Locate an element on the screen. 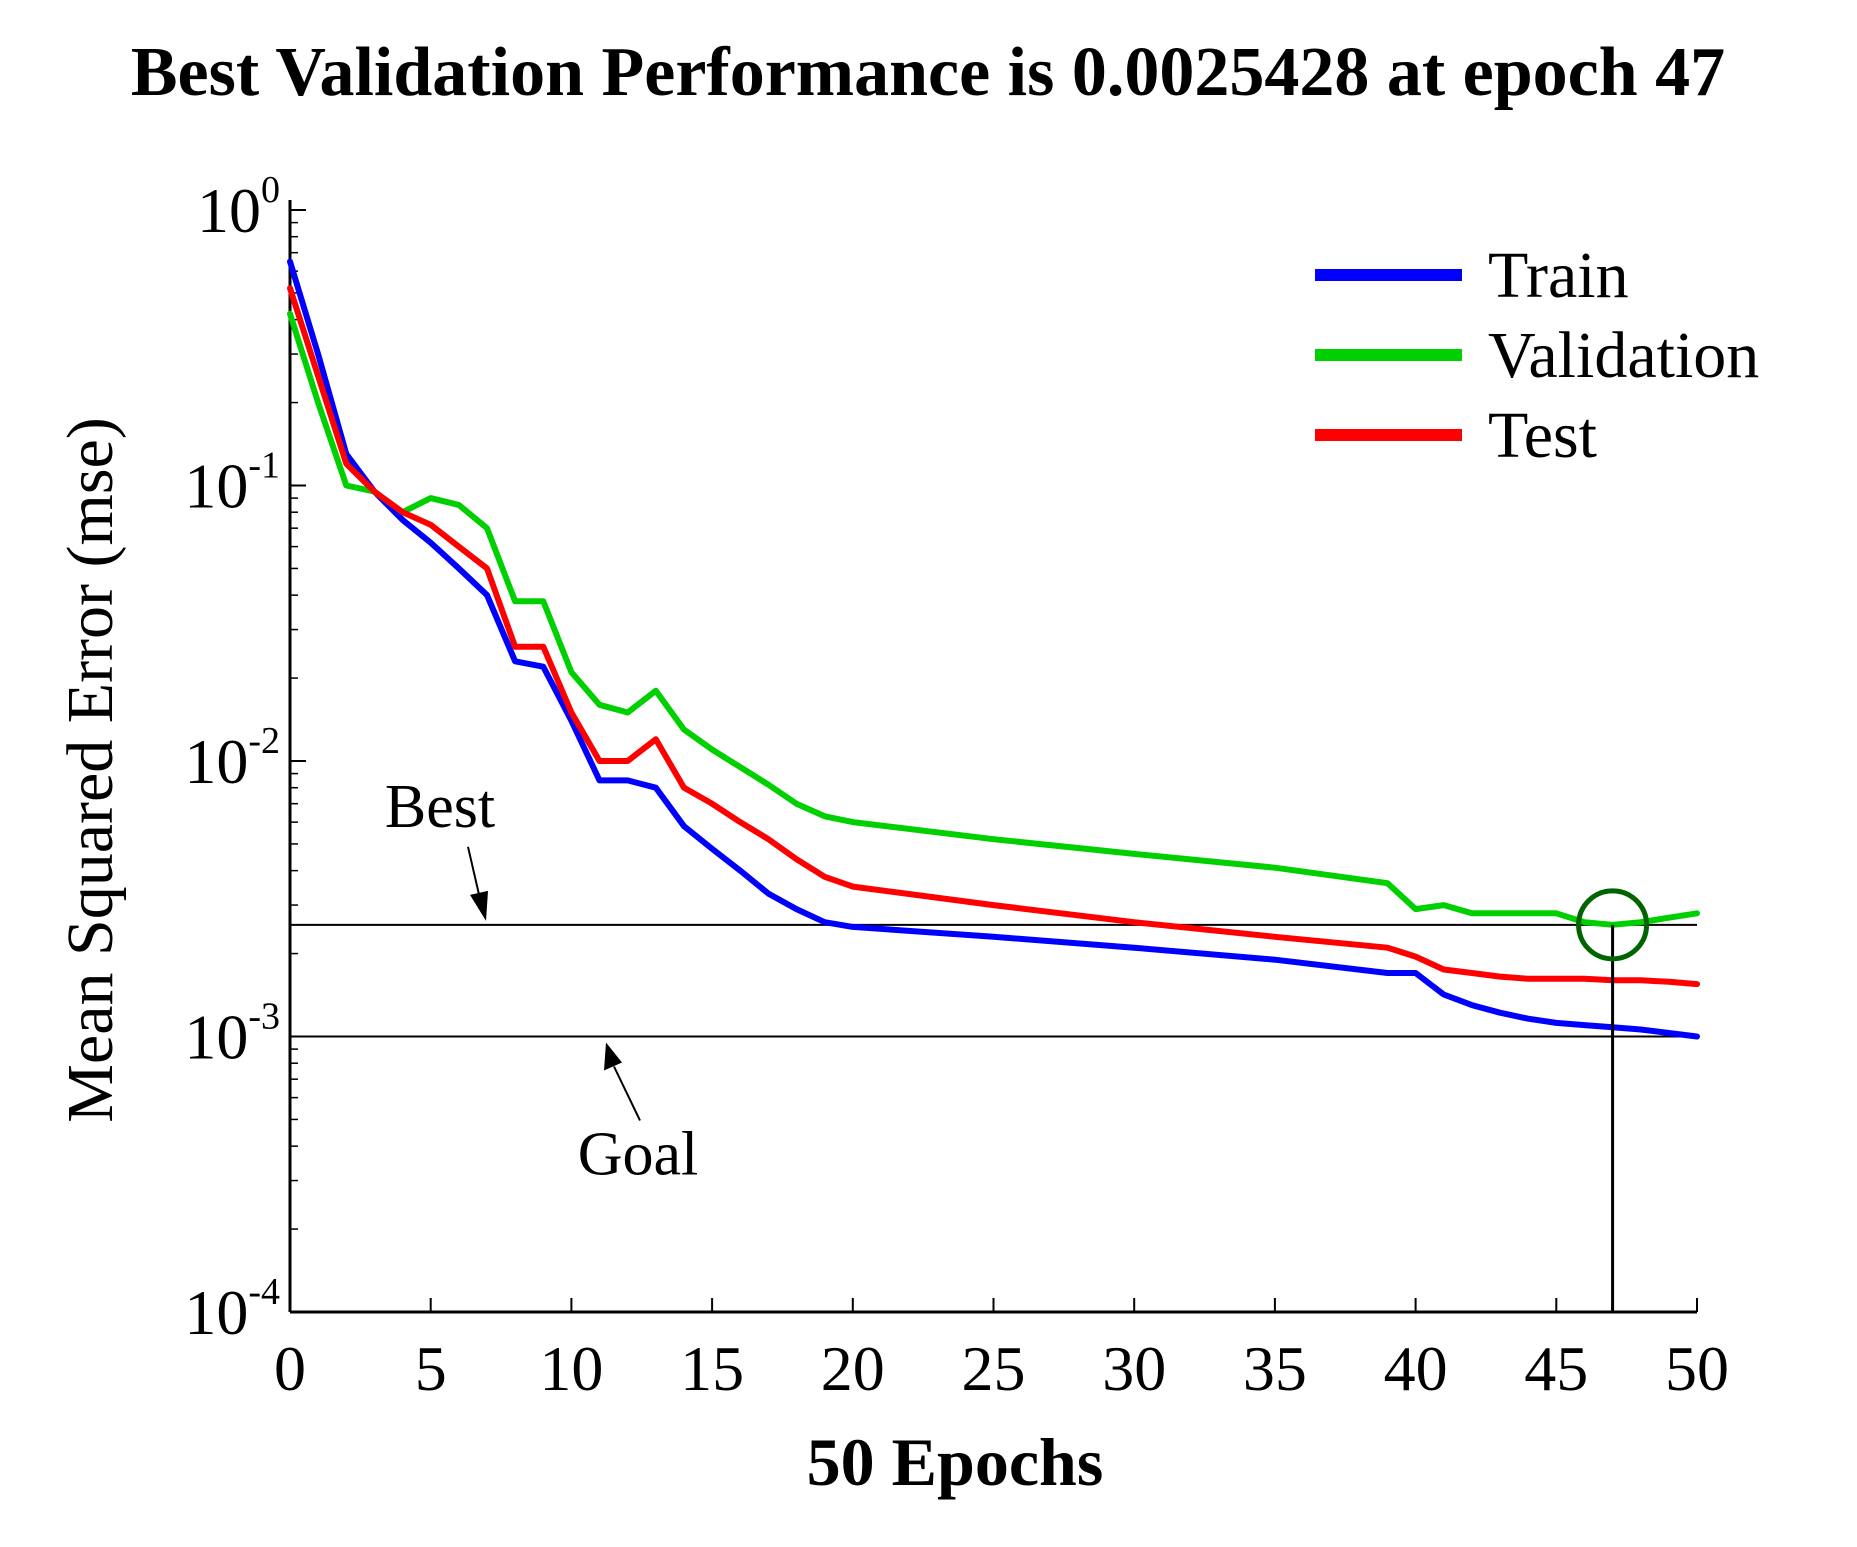  x-tick-label: 50 is located at coordinates (1697, 1368).